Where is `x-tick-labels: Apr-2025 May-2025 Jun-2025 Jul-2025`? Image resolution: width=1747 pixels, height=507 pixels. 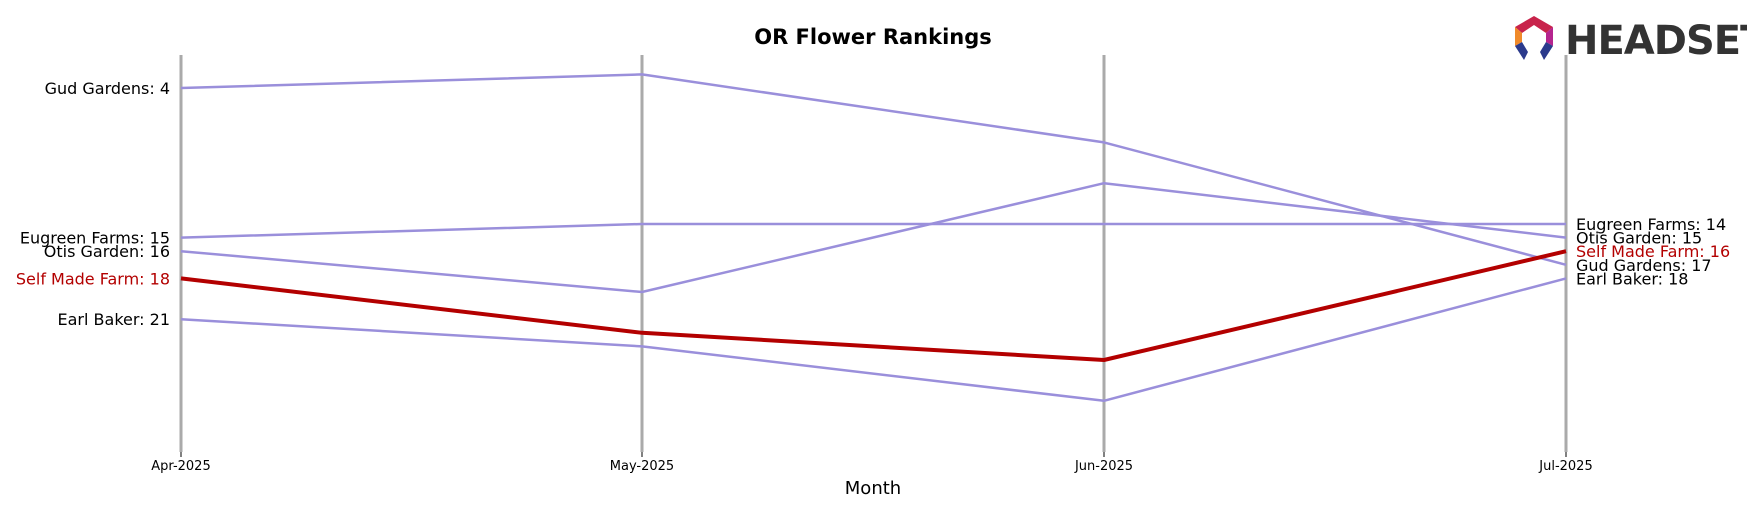 x-tick-labels: Apr-2025 May-2025 Jun-2025 Jul-2025 is located at coordinates (872, 463).